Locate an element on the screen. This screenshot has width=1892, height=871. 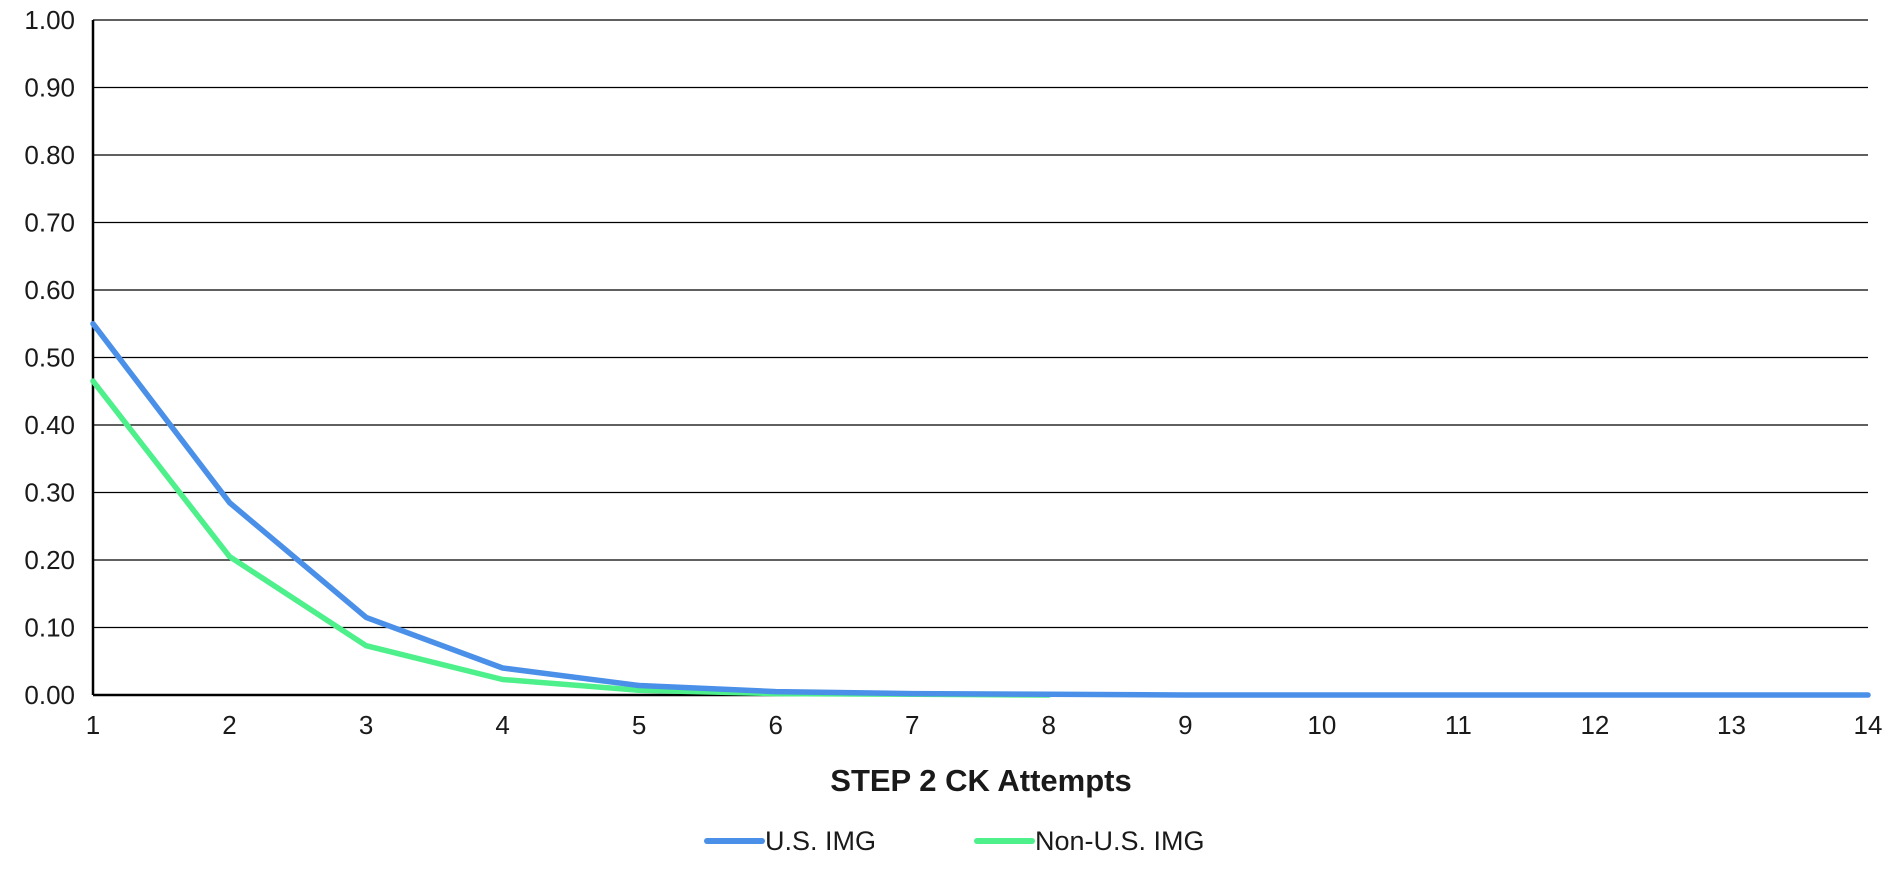
y-tick-label: 0.70 is located at coordinates (49, 223).